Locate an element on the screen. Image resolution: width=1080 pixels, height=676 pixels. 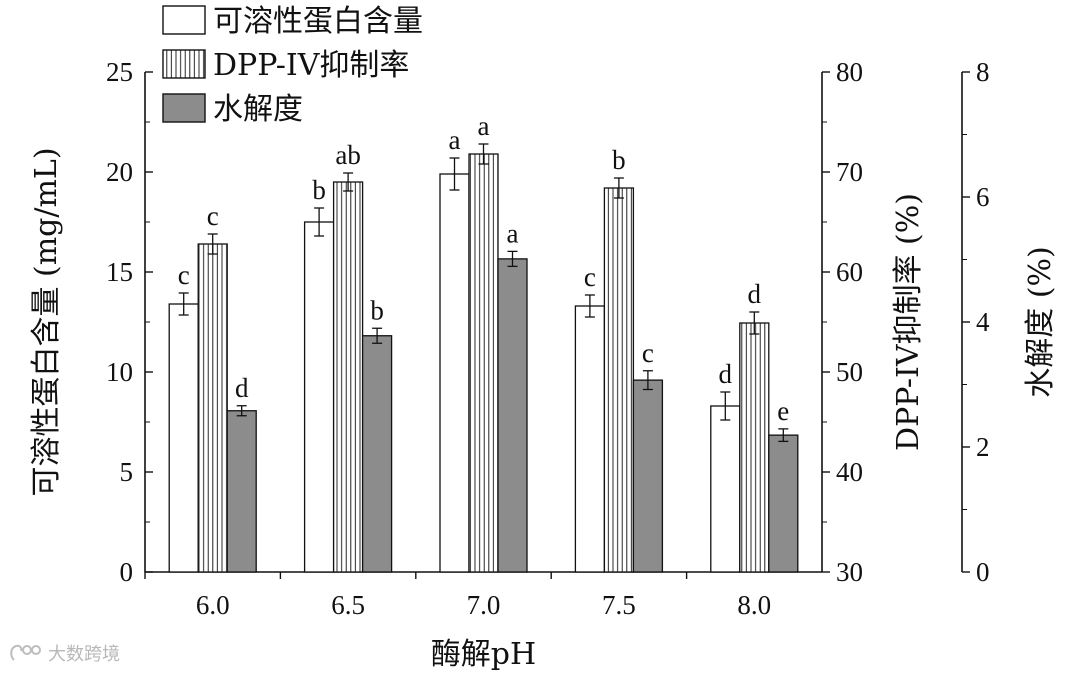
significance-label: ab is located at coordinates (347, 155).